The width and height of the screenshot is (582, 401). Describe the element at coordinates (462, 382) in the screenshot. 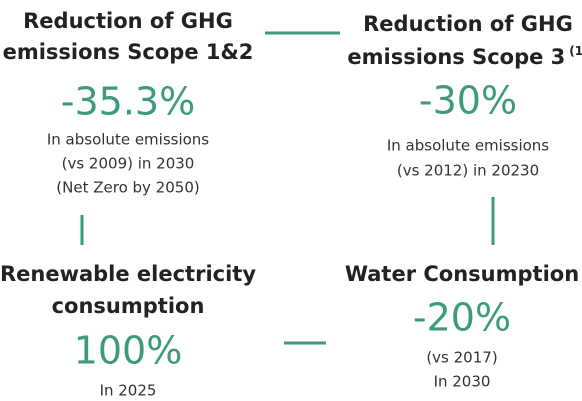

I see `kpi-detail: In 2030` at that location.